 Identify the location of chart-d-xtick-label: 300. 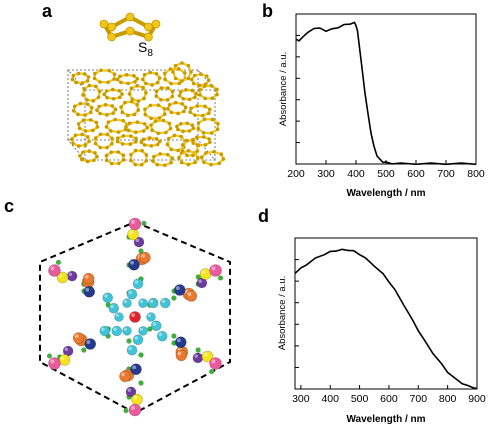
(301, 399).